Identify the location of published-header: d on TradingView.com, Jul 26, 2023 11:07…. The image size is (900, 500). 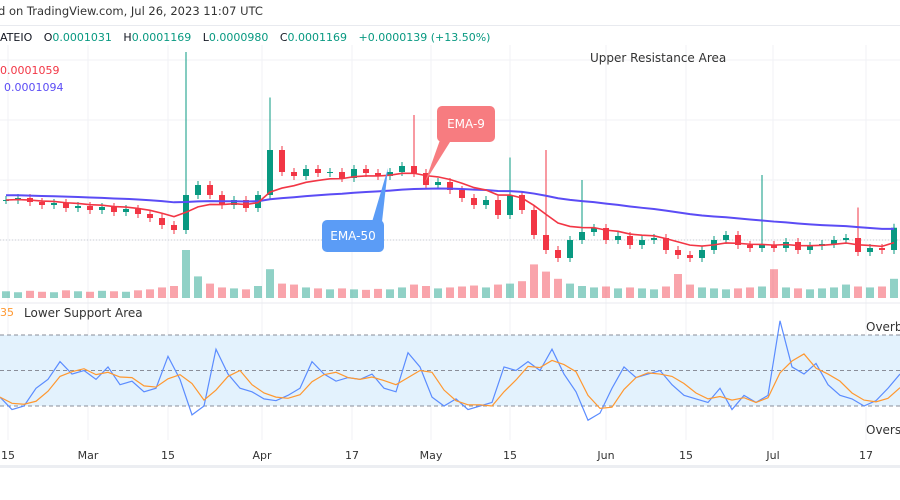
(131, 11).